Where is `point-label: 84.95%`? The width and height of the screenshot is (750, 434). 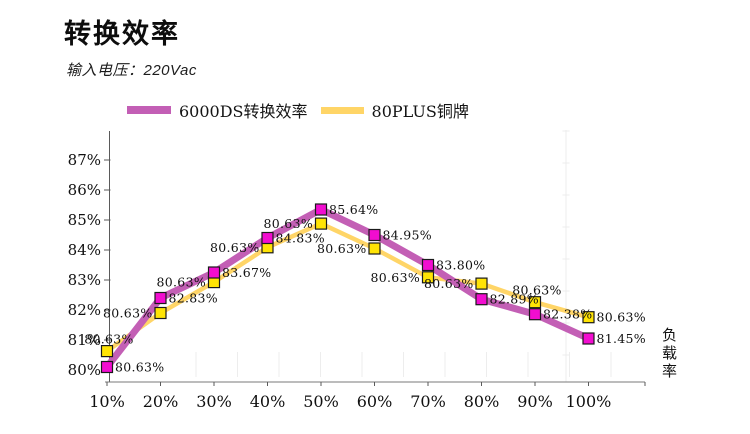 point-label: 84.95% is located at coordinates (407, 235).